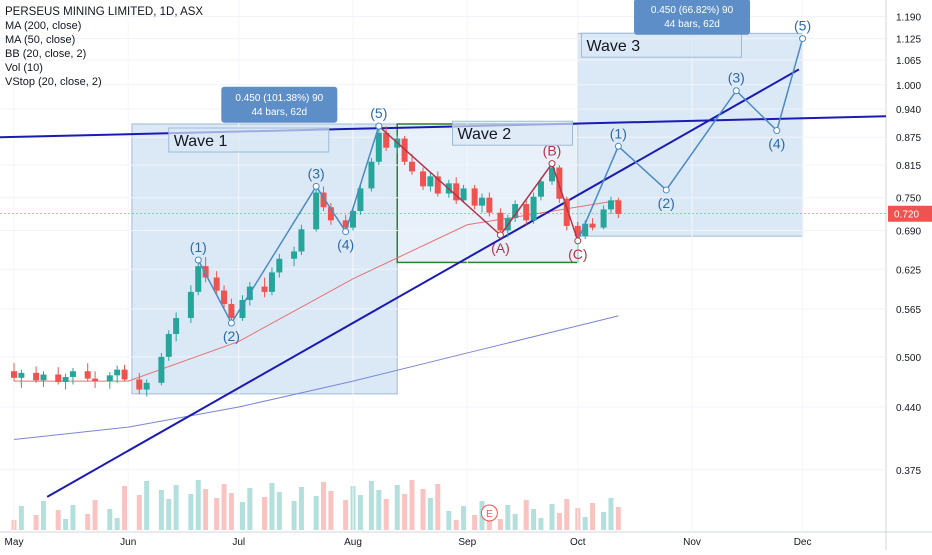 The image size is (932, 555). I want to click on x-tick-label: Aug, so click(353, 542).